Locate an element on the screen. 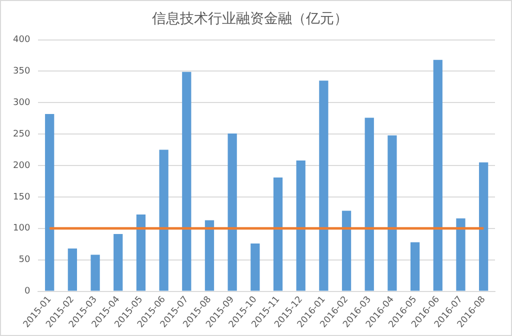 Image resolution: width=512 pixels, height=336 pixels. y-tick-label: 300 is located at coordinates (21, 103).